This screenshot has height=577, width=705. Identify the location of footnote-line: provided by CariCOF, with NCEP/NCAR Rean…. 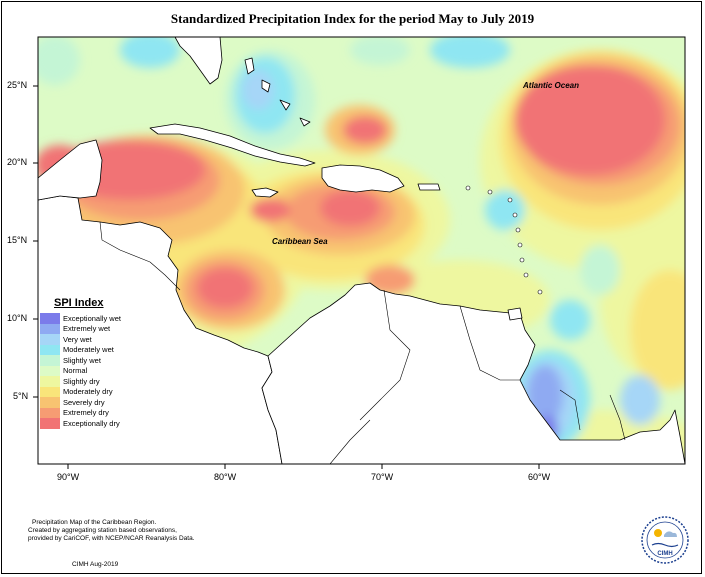
(111, 538).